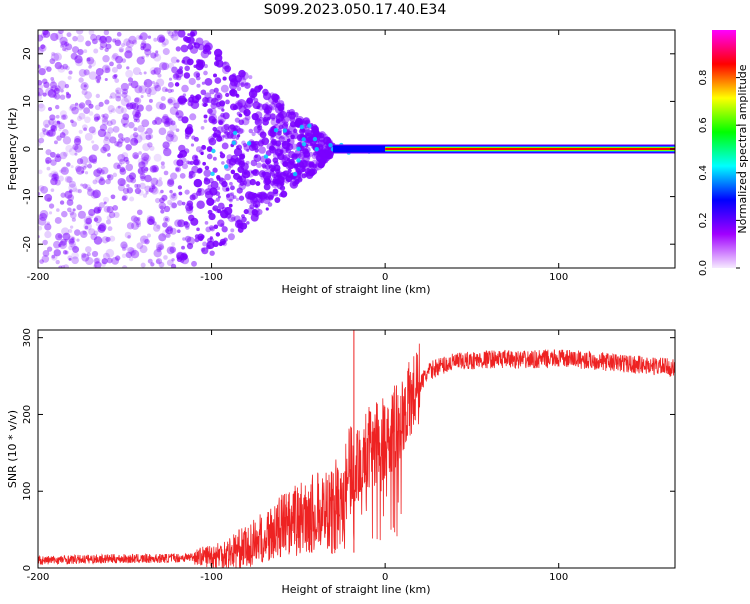  Describe the element at coordinates (27, 101) in the screenshot. I see `y-tick-label: 10` at that location.